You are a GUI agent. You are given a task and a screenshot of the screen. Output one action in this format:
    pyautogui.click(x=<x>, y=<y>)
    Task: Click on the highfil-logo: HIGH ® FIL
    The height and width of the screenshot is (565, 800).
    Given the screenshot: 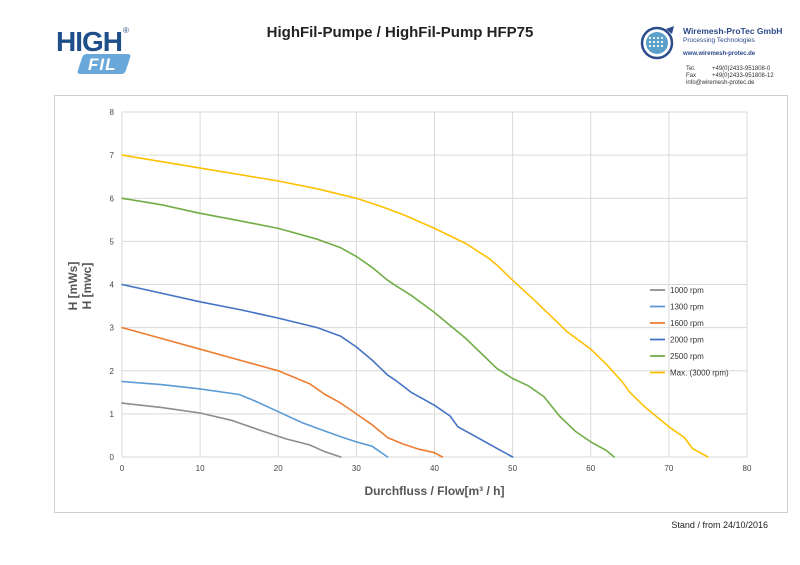 What is the action you would take?
    pyautogui.click(x=92, y=50)
    